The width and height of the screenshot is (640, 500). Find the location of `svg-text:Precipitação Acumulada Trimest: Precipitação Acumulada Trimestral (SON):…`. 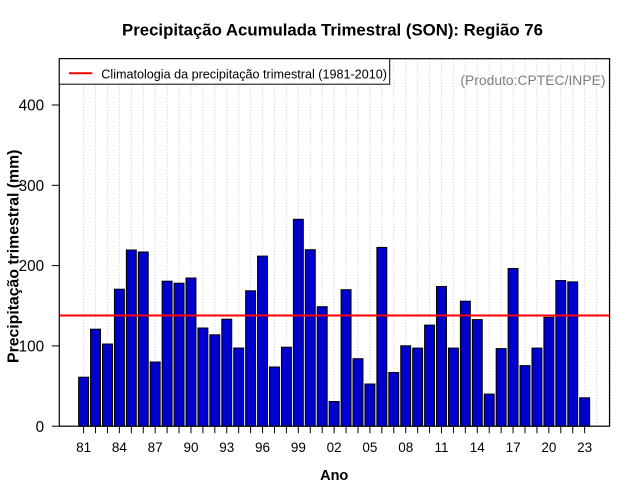

svg-text:Precipitação Acumulada Trimest: Precipitação Acumulada Trimestral (SON):… is located at coordinates (332, 30).